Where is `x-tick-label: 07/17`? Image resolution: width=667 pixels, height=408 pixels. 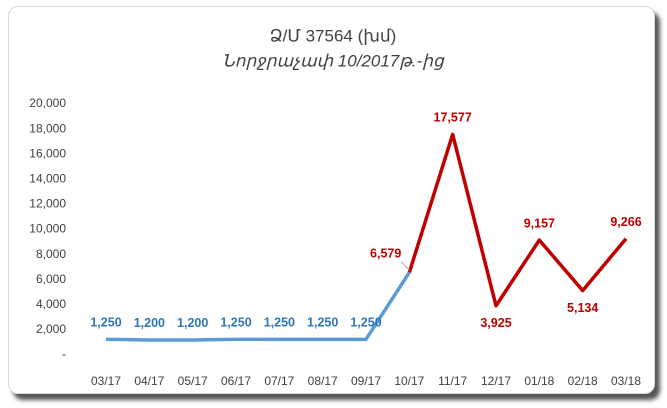 x-tick-label: 07/17 is located at coordinates (279, 381).